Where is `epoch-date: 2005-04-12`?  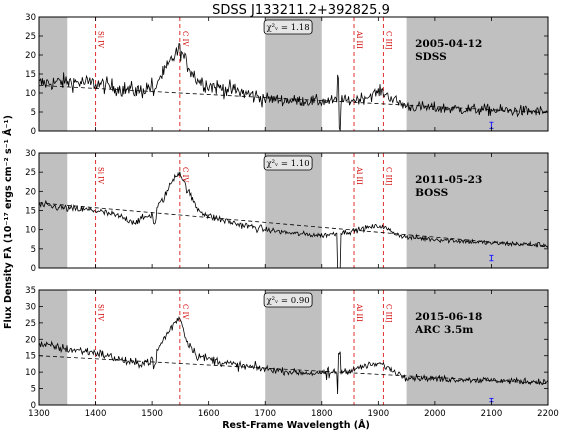
epoch-date: 2005-04-12 is located at coordinates (448, 44).